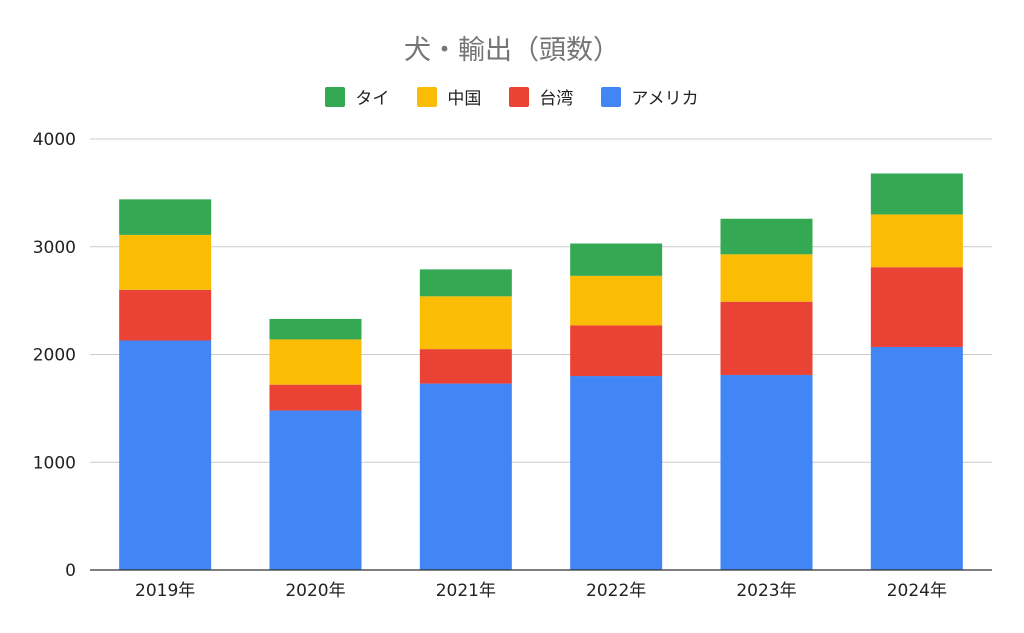 The height and width of the screenshot is (633, 1024). I want to click on y-tick-label: 2000, so click(54, 356).